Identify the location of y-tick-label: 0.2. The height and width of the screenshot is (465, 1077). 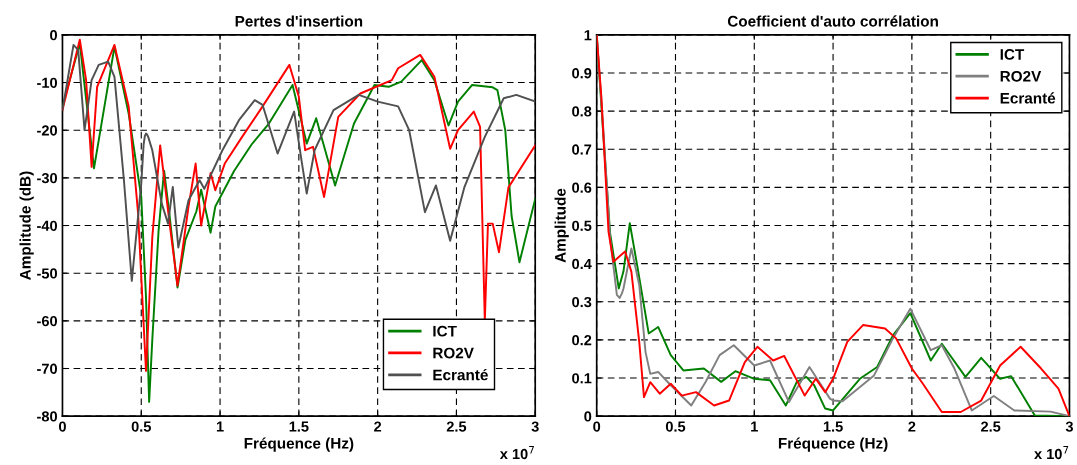
(582, 340).